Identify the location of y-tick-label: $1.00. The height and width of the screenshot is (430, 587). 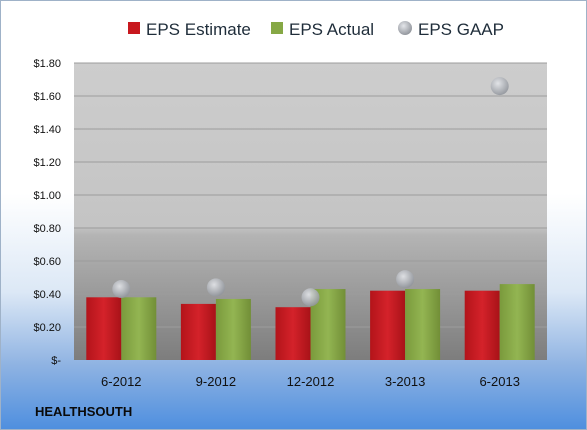
(47, 196).